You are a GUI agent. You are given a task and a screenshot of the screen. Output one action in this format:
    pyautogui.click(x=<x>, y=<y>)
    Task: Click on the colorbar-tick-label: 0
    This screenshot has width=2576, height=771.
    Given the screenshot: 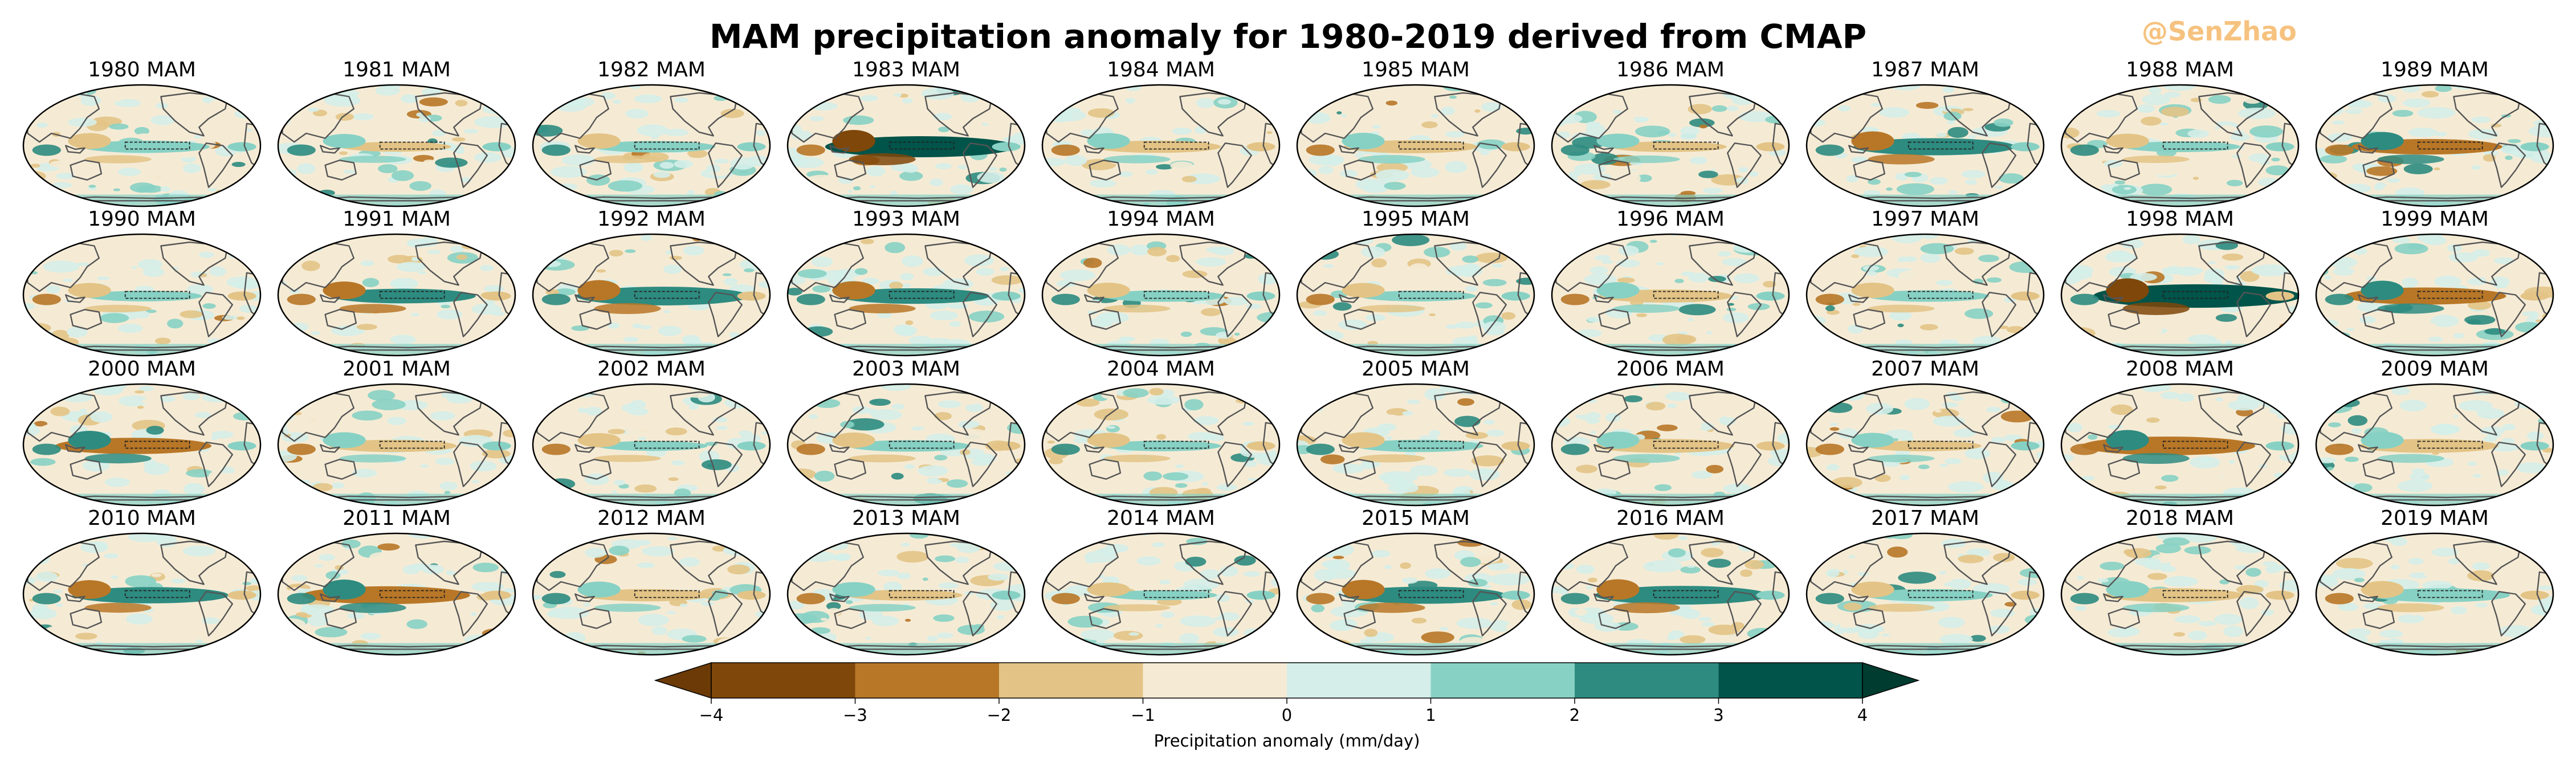 What is the action you would take?
    pyautogui.click(x=1287, y=715)
    